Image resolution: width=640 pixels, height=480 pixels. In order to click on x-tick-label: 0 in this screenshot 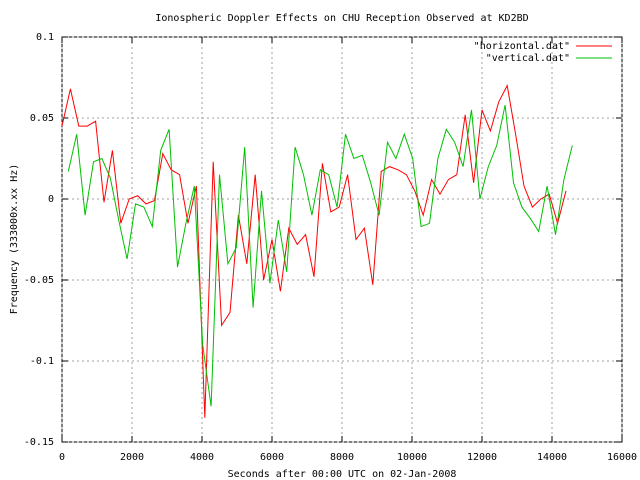, I will do `click(62, 457)`.